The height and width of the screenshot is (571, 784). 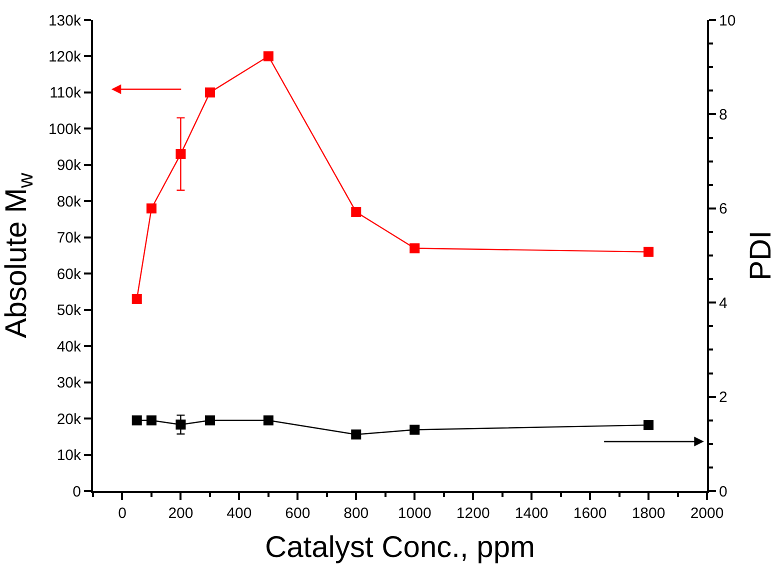 I want to click on x-axis-title: Catalyst Conc., ppm, so click(x=400, y=547).